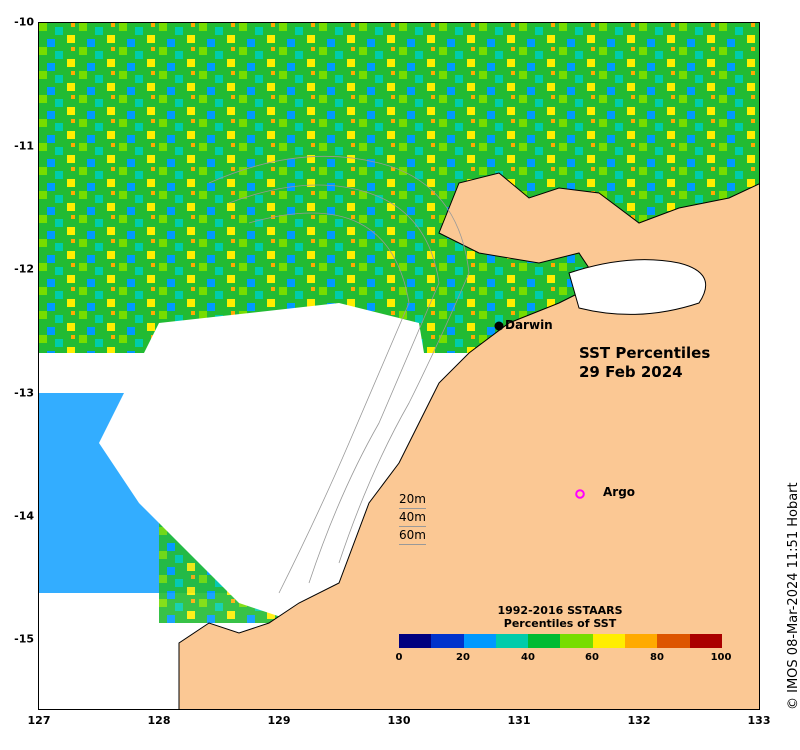 The width and height of the screenshot is (800, 750). Describe the element at coordinates (279, 720) in the screenshot. I see `lon-tick-label: 129` at that location.